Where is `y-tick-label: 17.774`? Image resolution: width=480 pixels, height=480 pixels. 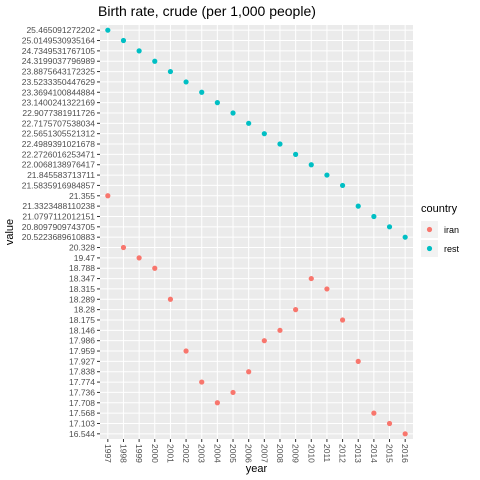 y-tick-label: 17.774 is located at coordinates (82, 382).